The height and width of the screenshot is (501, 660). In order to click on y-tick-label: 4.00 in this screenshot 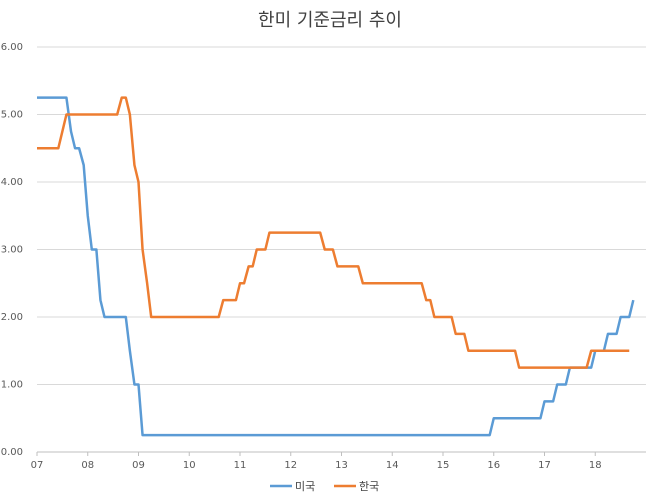, I will do `click(12, 182)`.